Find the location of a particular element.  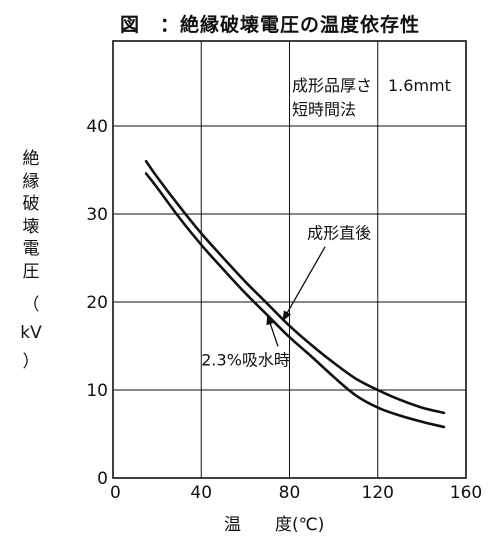

y-axis-label-char: 絶 is located at coordinates (31, 159).